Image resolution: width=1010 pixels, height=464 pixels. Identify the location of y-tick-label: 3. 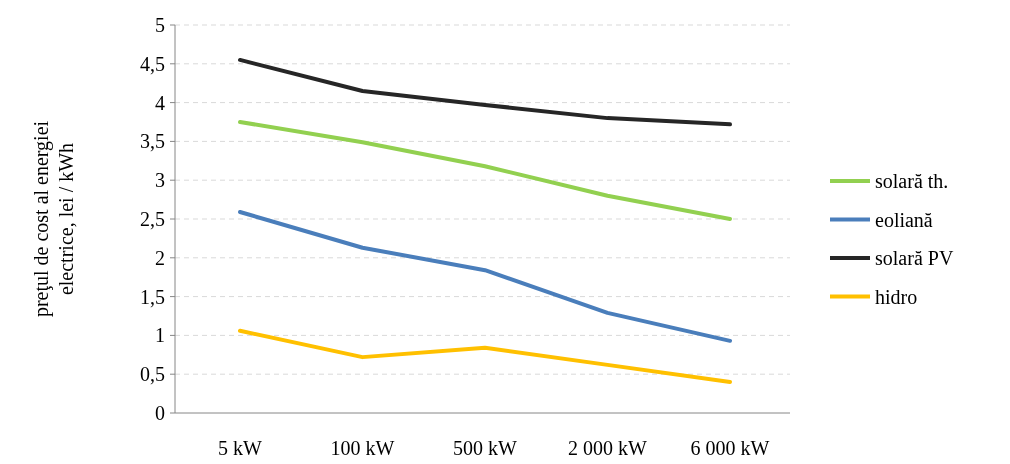
(160, 180).